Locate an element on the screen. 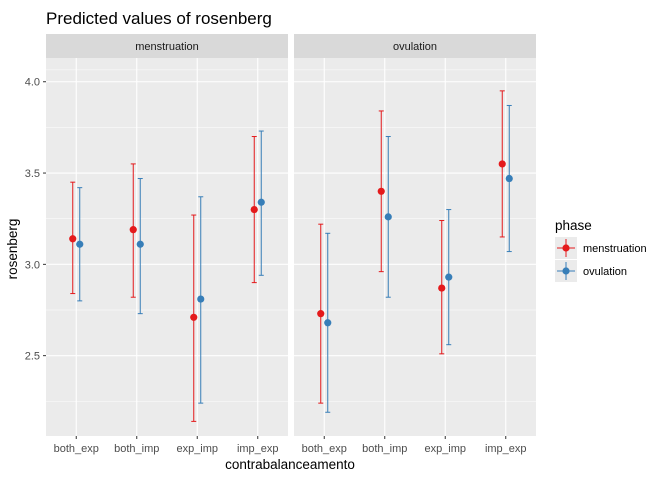  legend-item-ovulation: ovulation is located at coordinates (591, 271).